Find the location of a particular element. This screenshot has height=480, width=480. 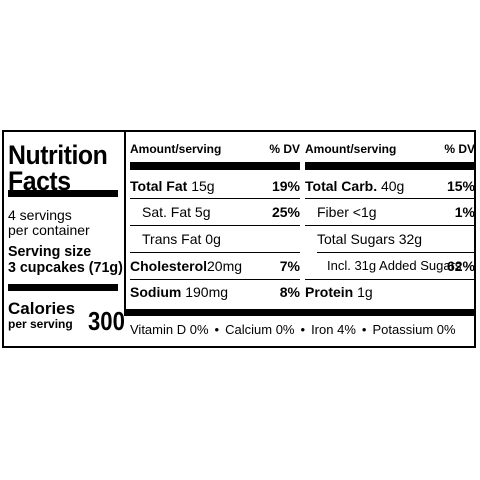

label-title: Nutrition Facts is located at coordinates (58, 167).